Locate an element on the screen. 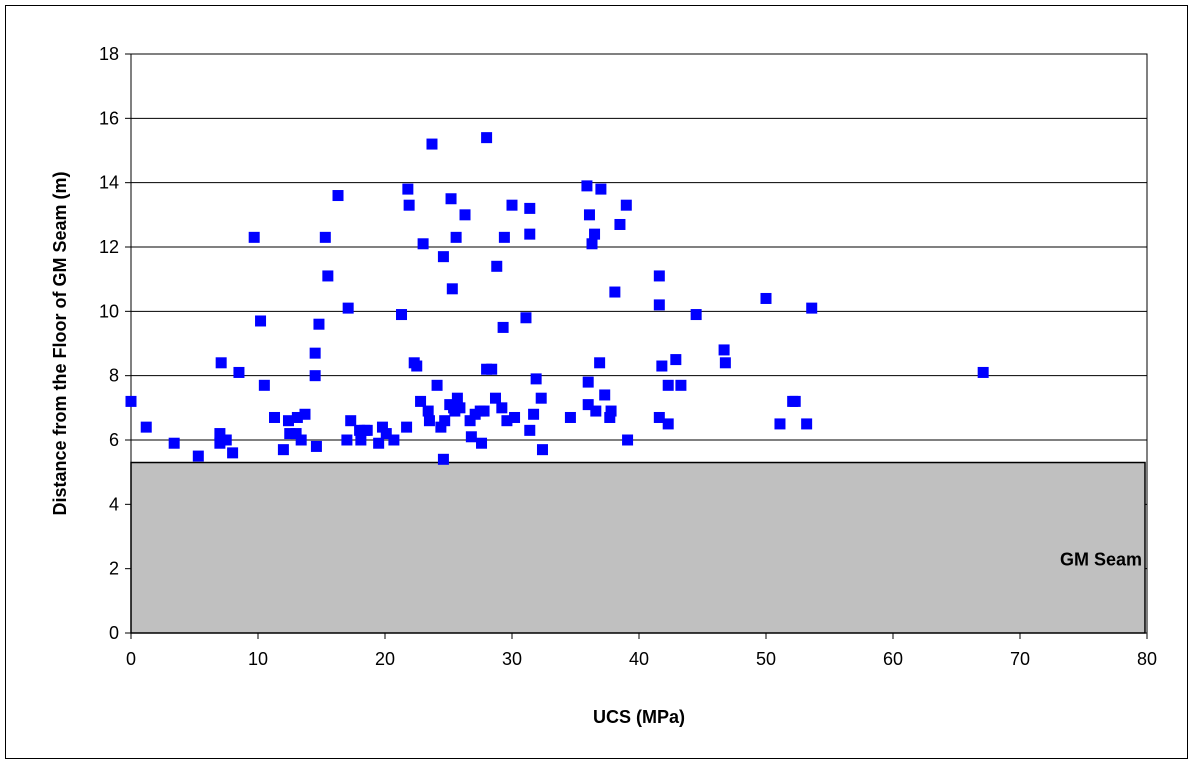 This screenshot has width=1194, height=765. y-tick-label: 16 is located at coordinates (109, 118).